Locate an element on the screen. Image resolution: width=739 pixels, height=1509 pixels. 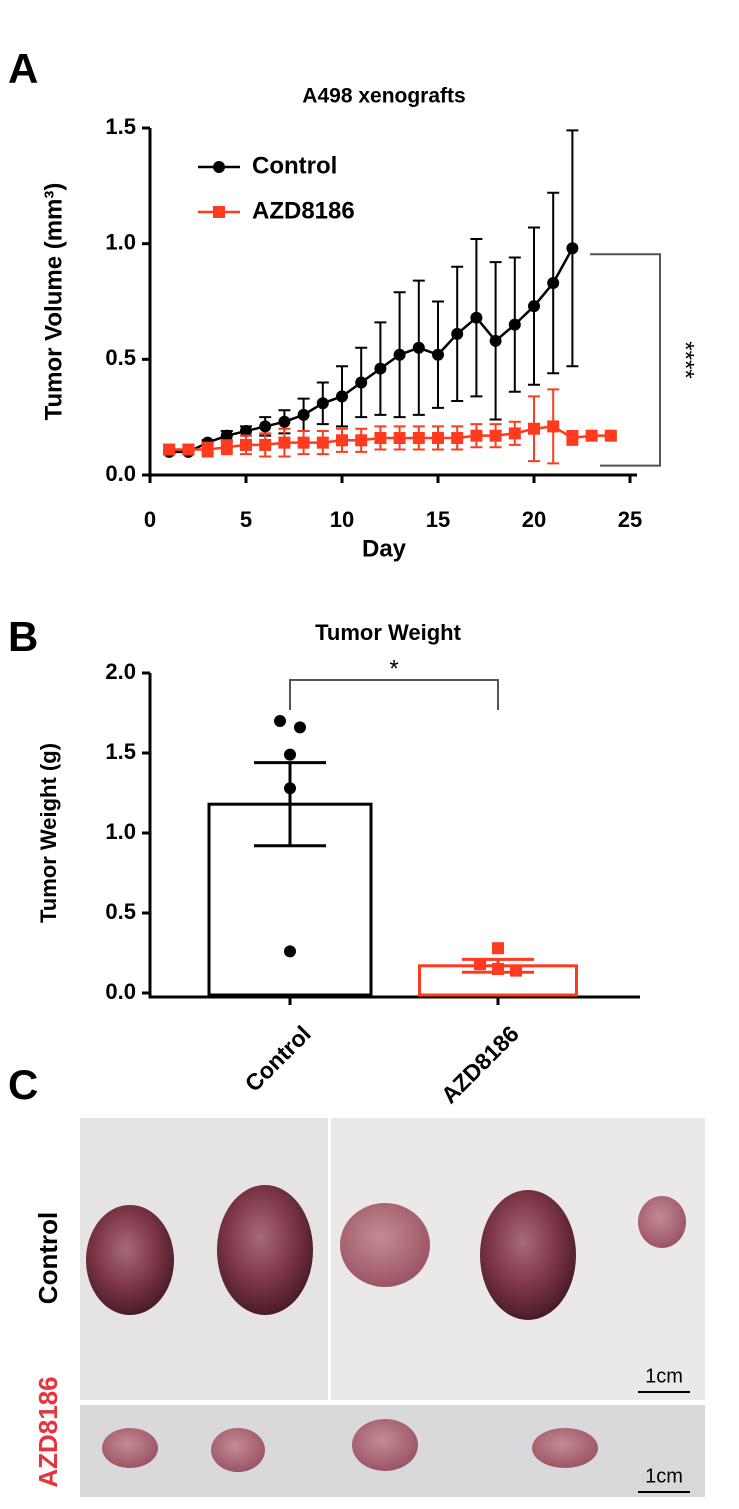
significance-label: * is located at coordinates (393, 668).